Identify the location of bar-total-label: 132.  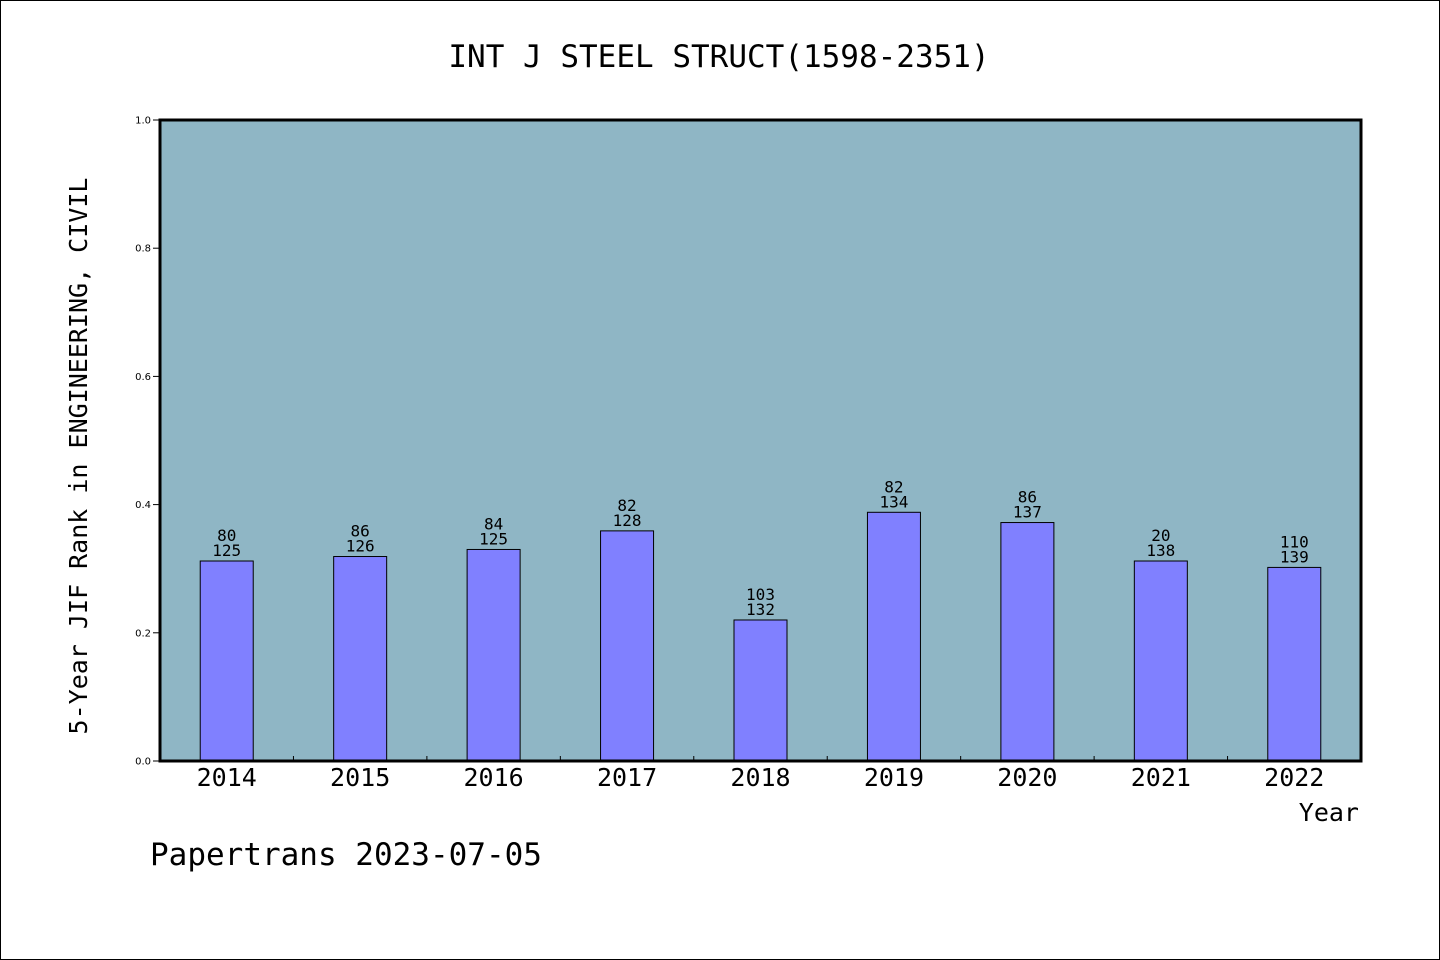
(760, 609).